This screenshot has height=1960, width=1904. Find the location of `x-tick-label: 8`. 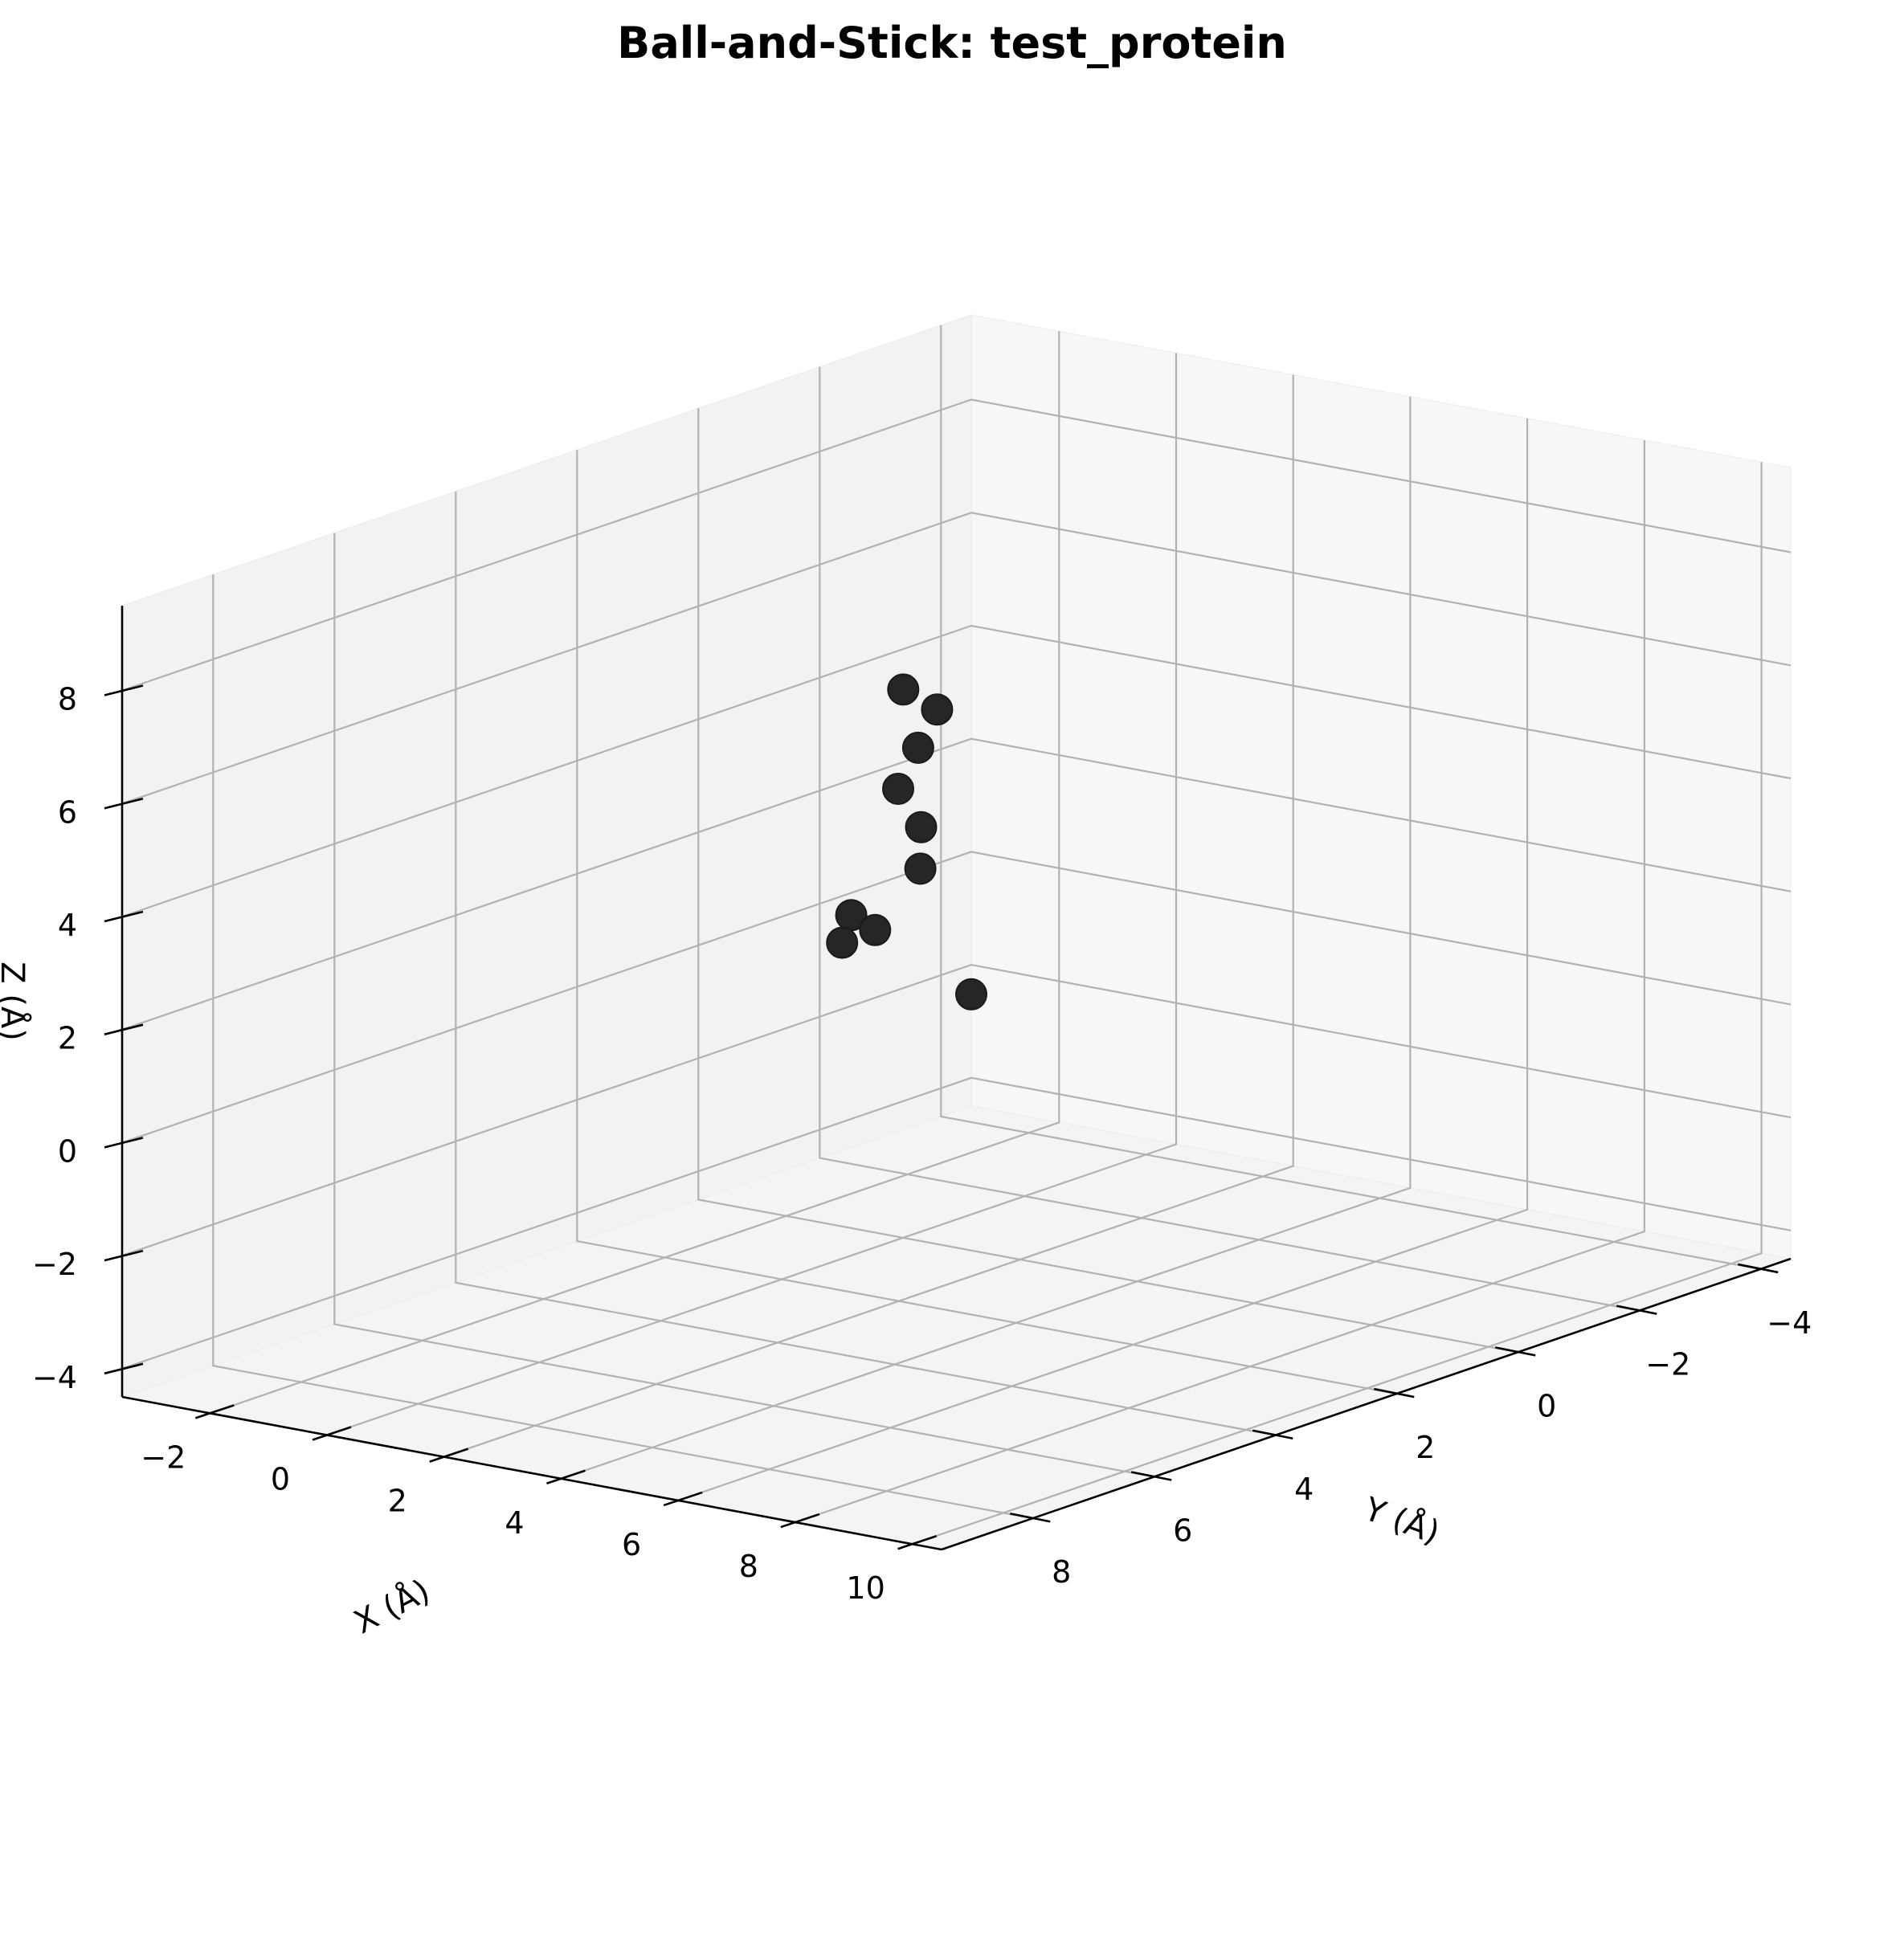

x-tick-label: 8 is located at coordinates (748, 1566).